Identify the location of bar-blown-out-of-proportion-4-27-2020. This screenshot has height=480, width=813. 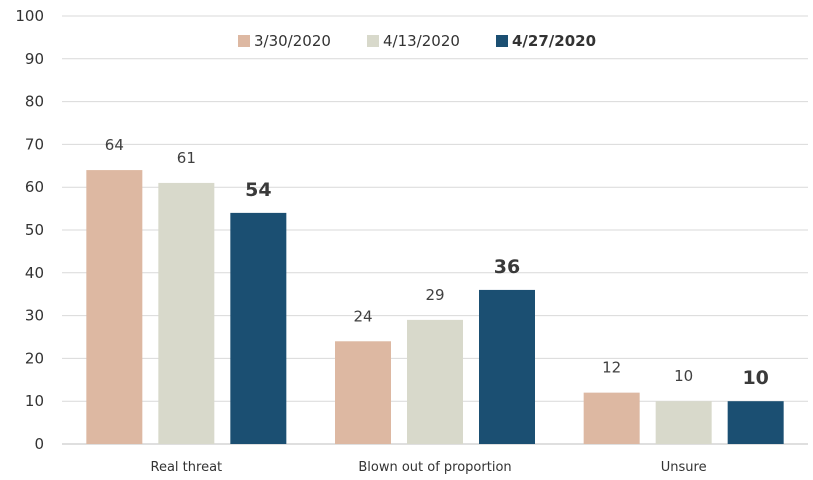
(507, 366).